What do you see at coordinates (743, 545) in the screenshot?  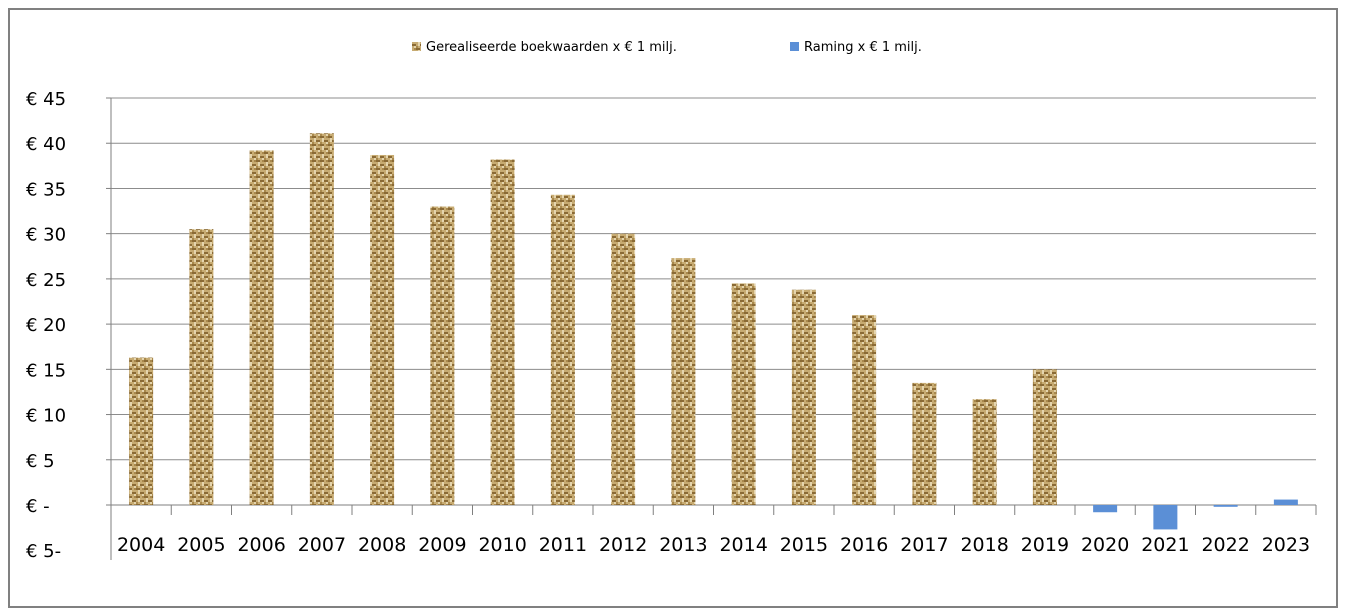 I see `x-tick-label: 2014` at bounding box center [743, 545].